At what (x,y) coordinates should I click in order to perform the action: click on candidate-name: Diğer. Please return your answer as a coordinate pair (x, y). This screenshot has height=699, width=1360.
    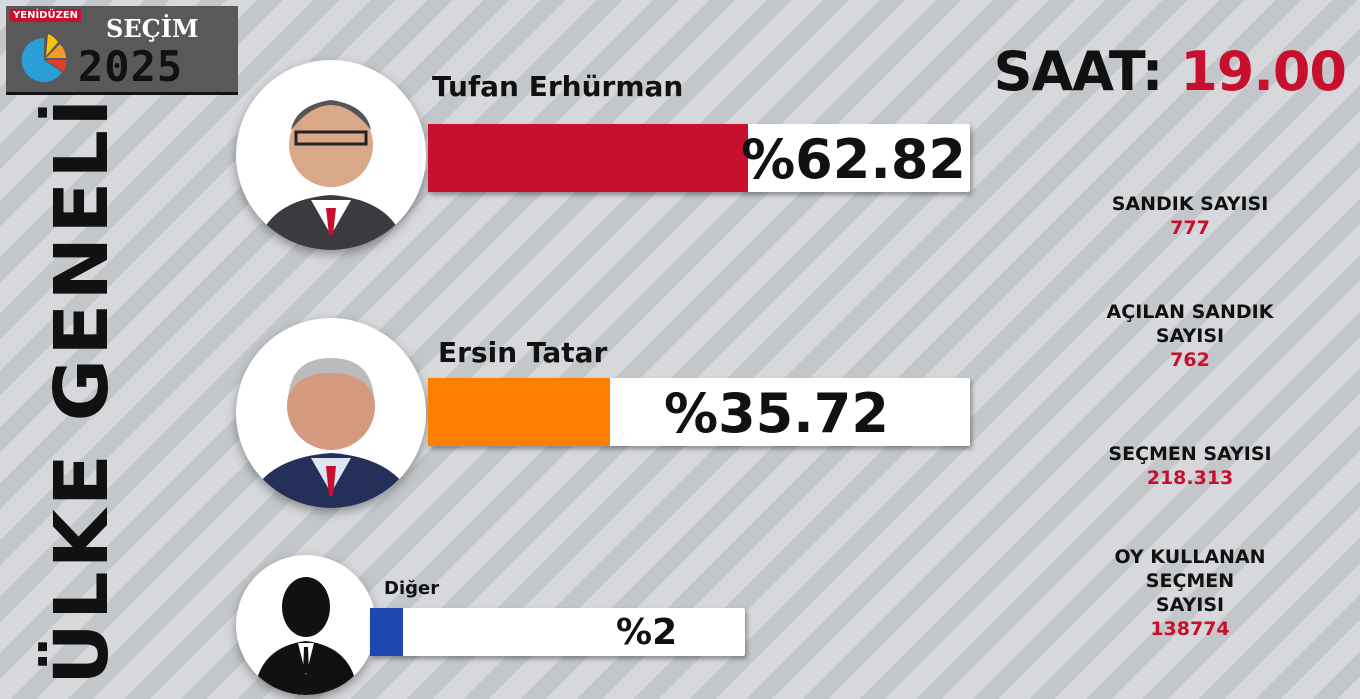
    Looking at the image, I should click on (412, 588).